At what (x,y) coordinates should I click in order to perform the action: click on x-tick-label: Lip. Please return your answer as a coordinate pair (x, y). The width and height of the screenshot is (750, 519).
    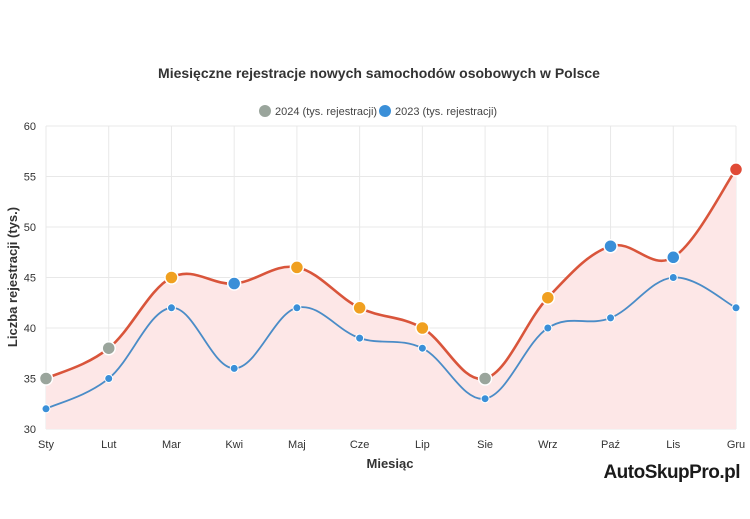
    Looking at the image, I should click on (422, 445).